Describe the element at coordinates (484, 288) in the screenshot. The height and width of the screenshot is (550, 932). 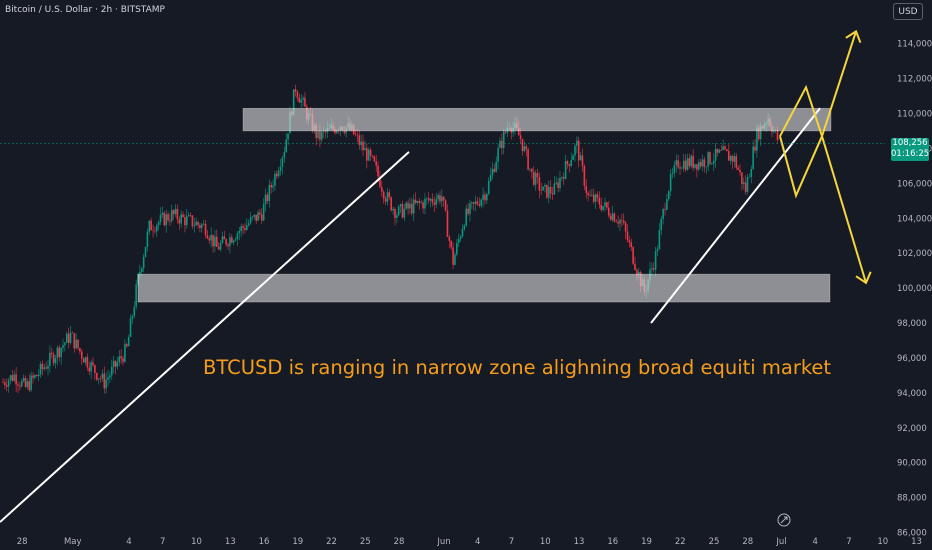
I see `support-zone` at that location.